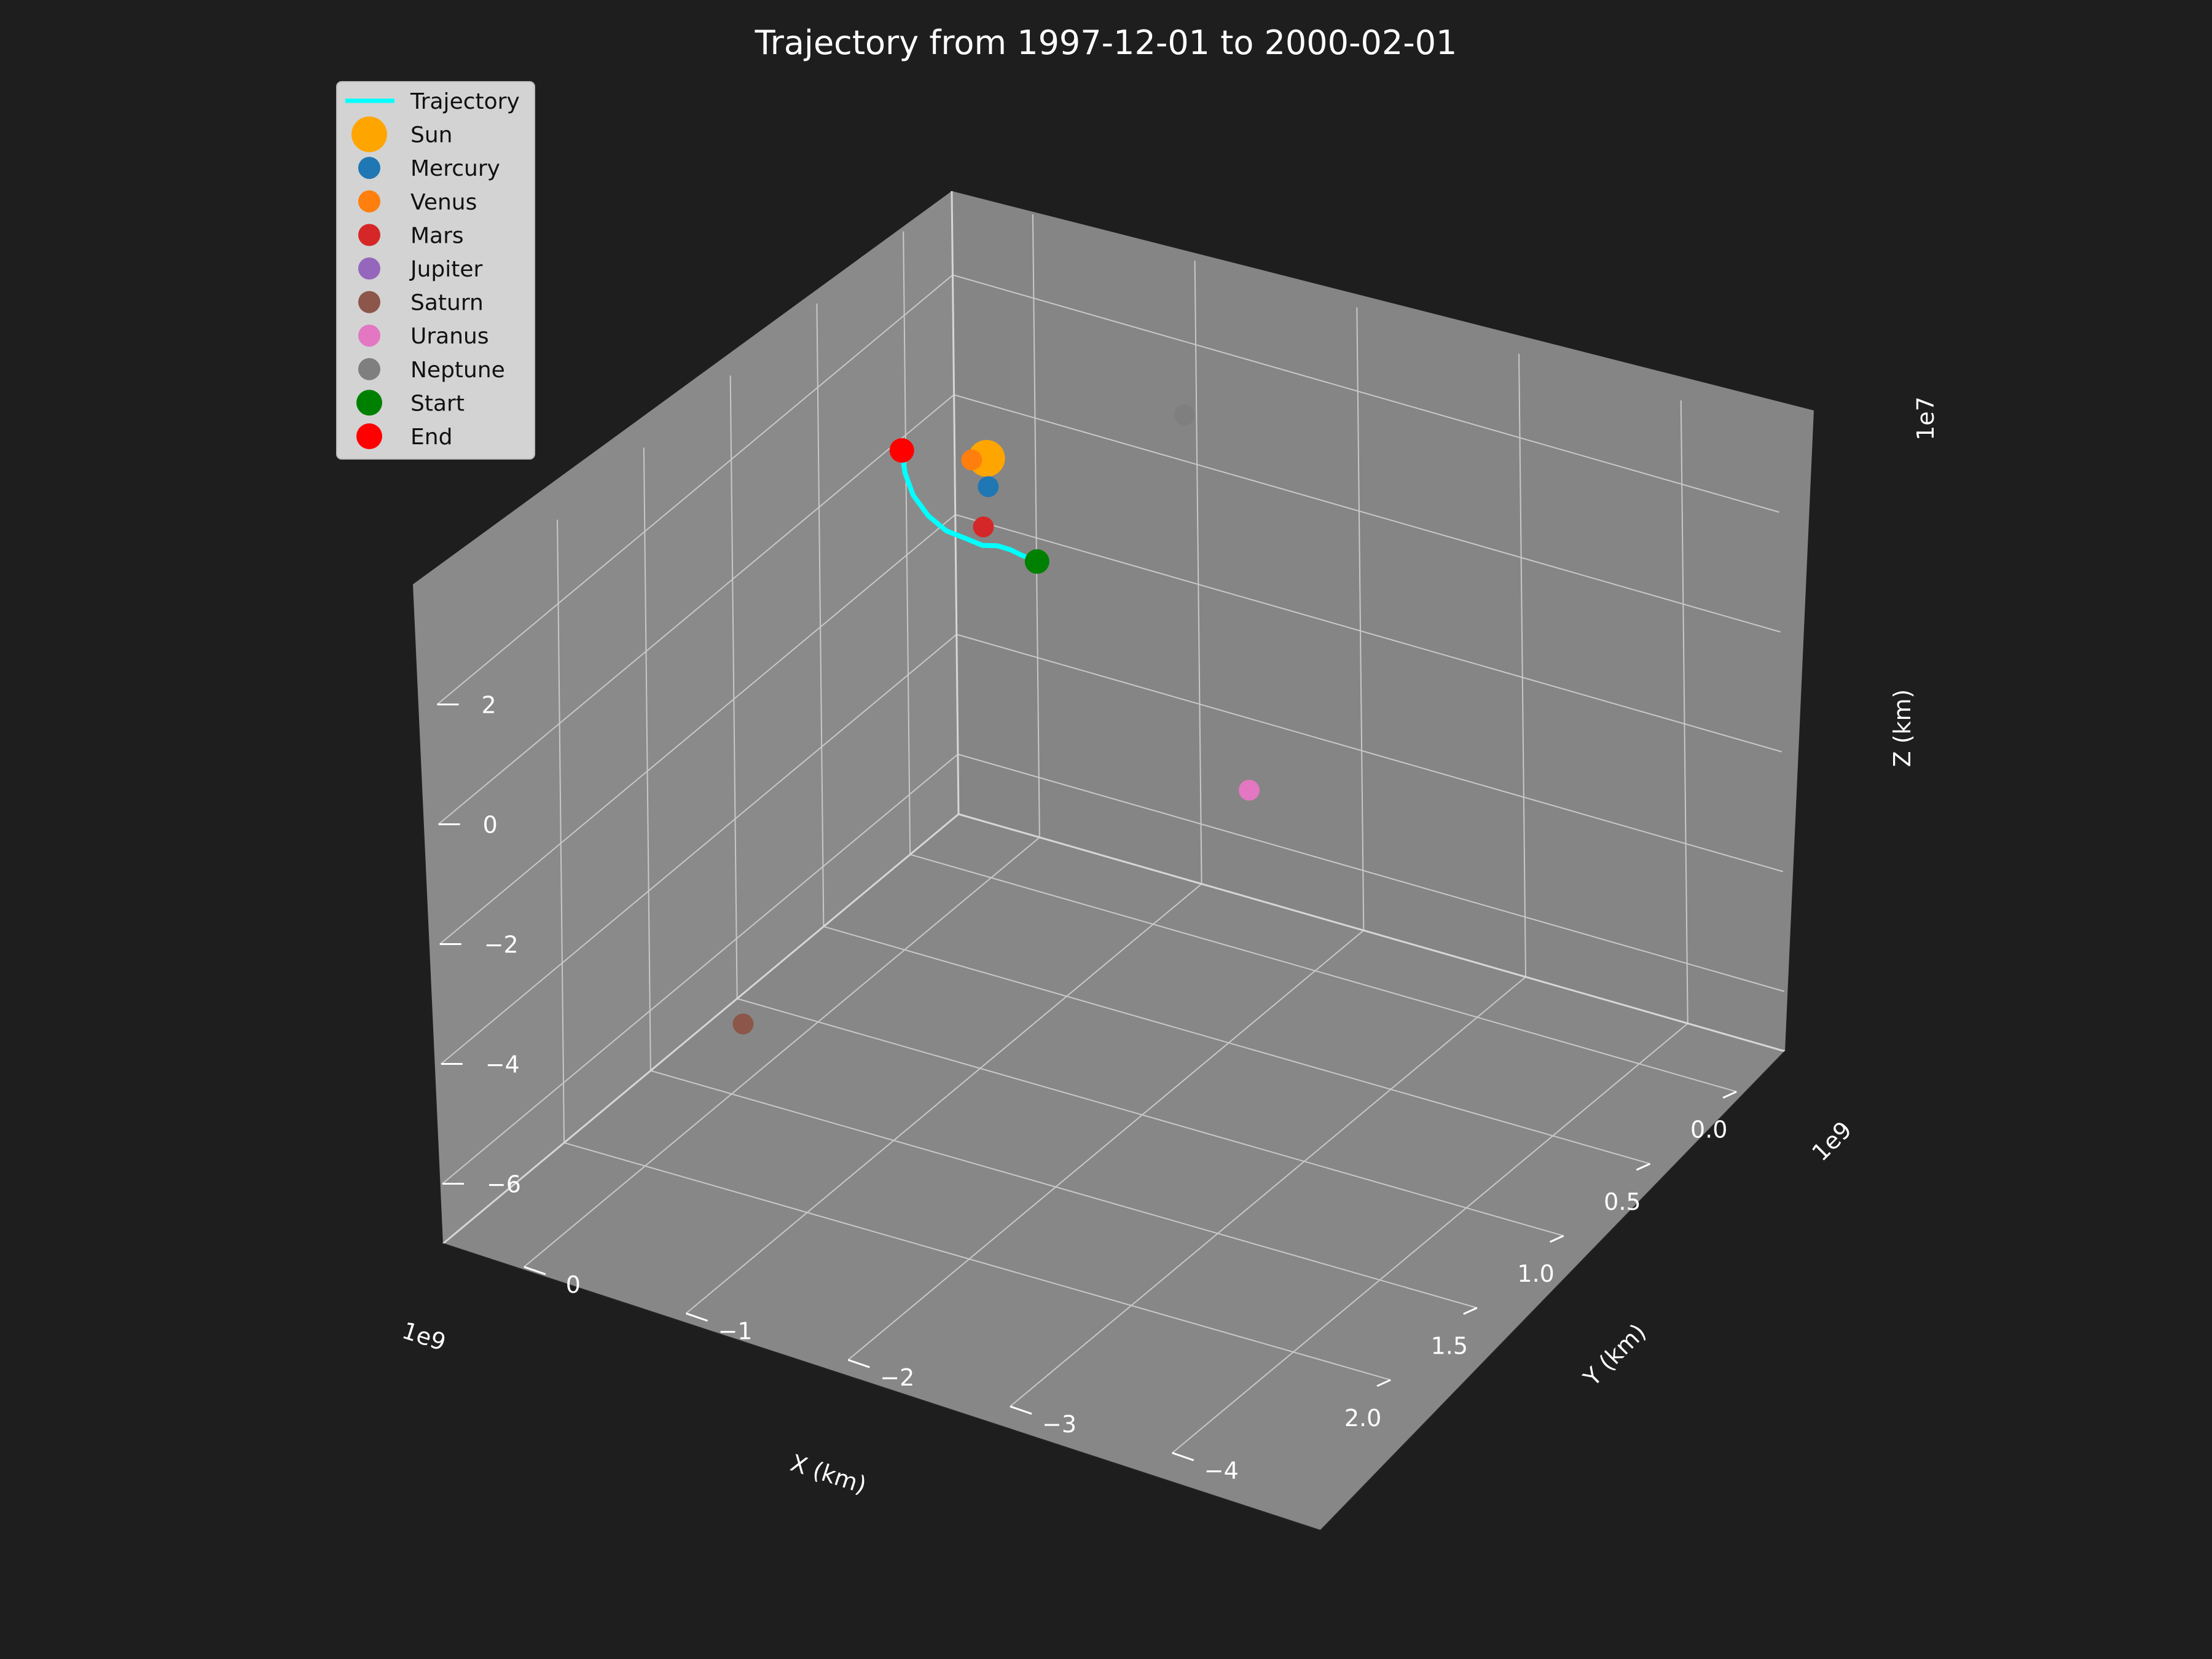 Image resolution: width=2212 pixels, height=1659 pixels. Describe the element at coordinates (369, 369) in the screenshot. I see `legend-marker-neptune` at that location.